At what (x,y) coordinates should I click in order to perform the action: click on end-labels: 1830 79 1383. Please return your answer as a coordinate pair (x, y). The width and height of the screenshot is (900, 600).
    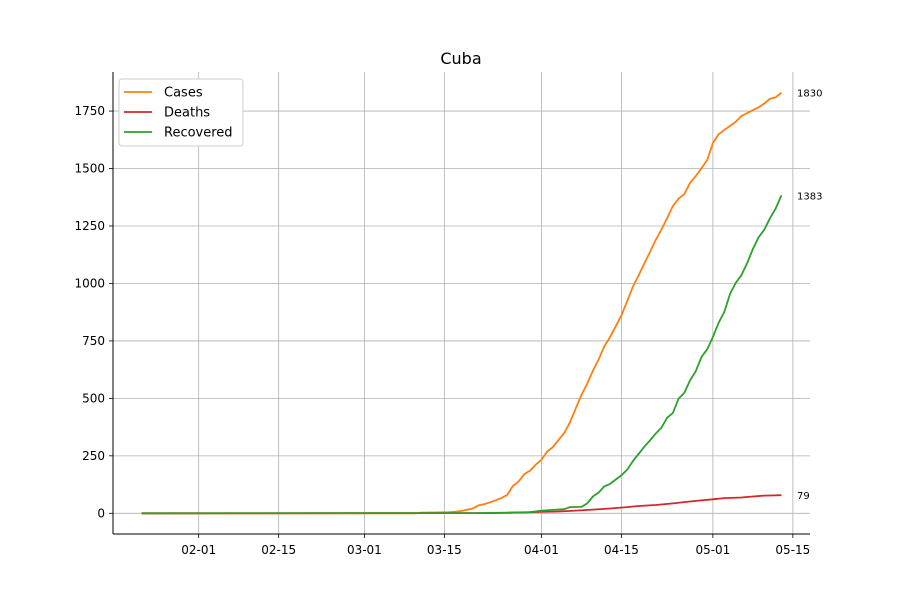
    Looking at the image, I should click on (809, 295).